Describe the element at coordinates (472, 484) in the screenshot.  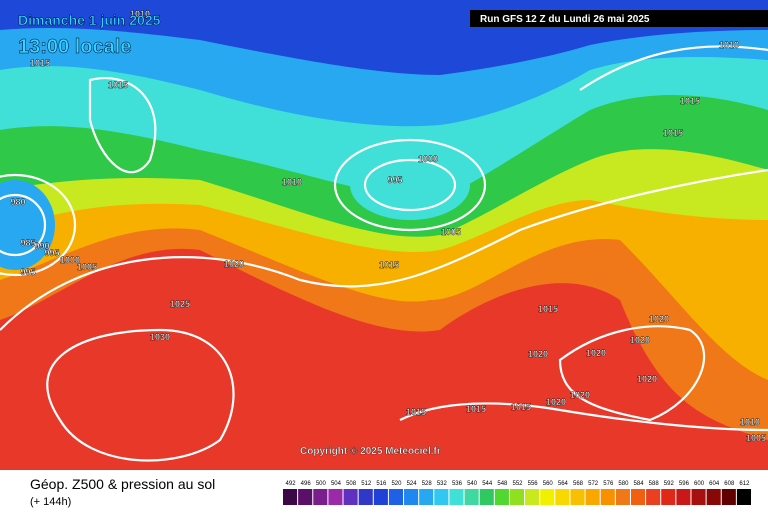
I see `legend-label: 540` at that location.